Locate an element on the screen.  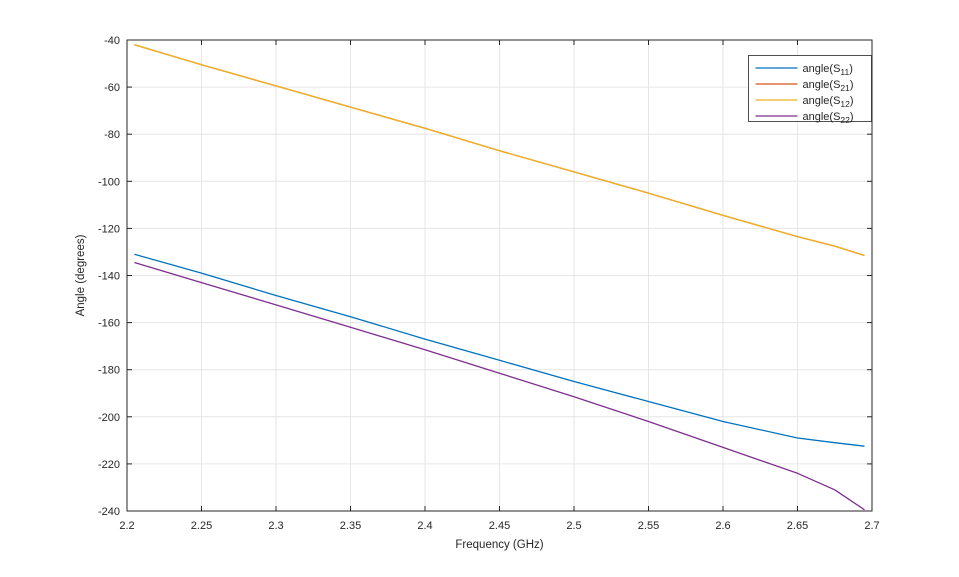
legend-item-angle-s12-: angle(S12) is located at coordinates (804, 102).